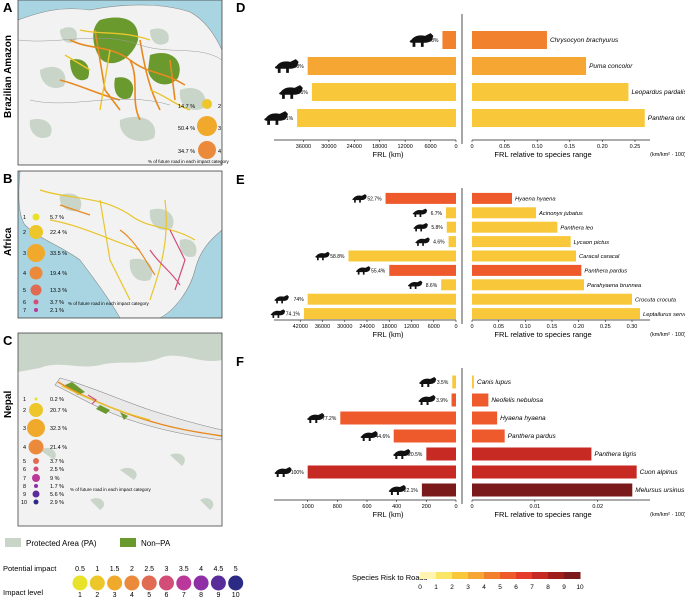  Describe the element at coordinates (443, 383) in the screenshot. I see `pct-label-f-0: 3.5%` at that location.